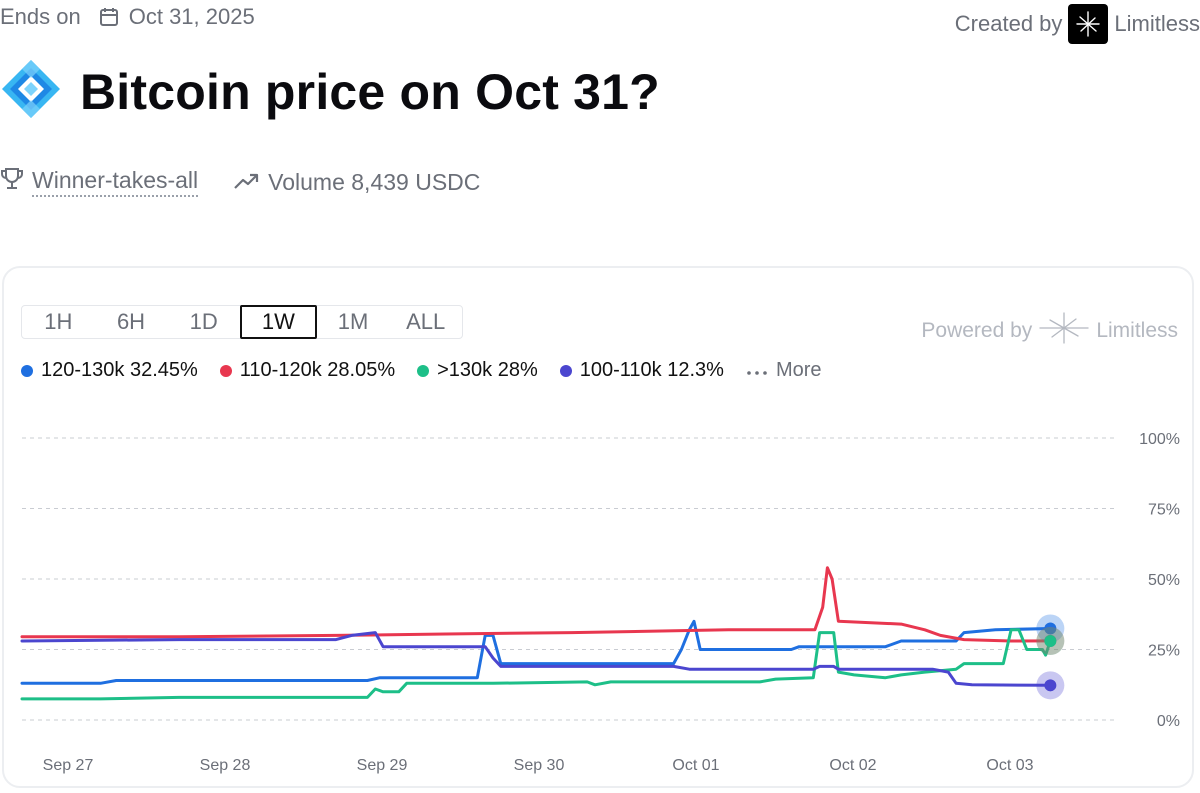 This screenshot has width=1200, height=793. Describe the element at coordinates (317, 370) in the screenshot. I see `legend-label: 110-120k 28.05%` at that location.